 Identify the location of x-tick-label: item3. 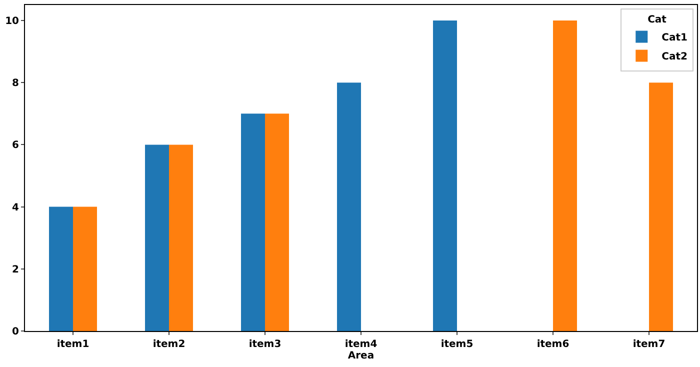
(265, 344).